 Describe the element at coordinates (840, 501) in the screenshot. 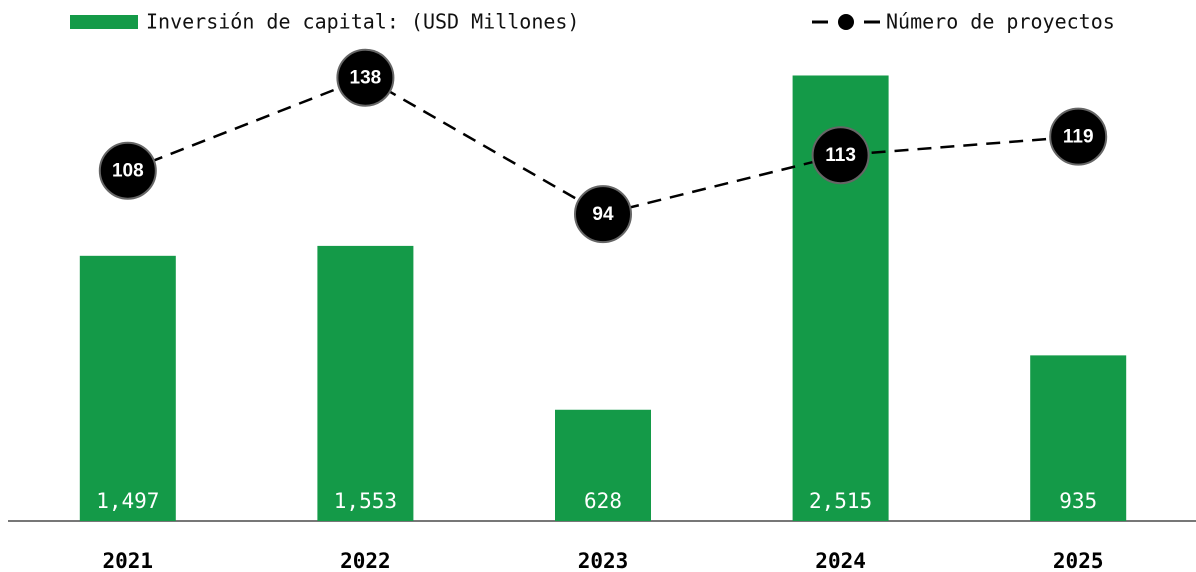

I see `value-label: 2,515` at that location.